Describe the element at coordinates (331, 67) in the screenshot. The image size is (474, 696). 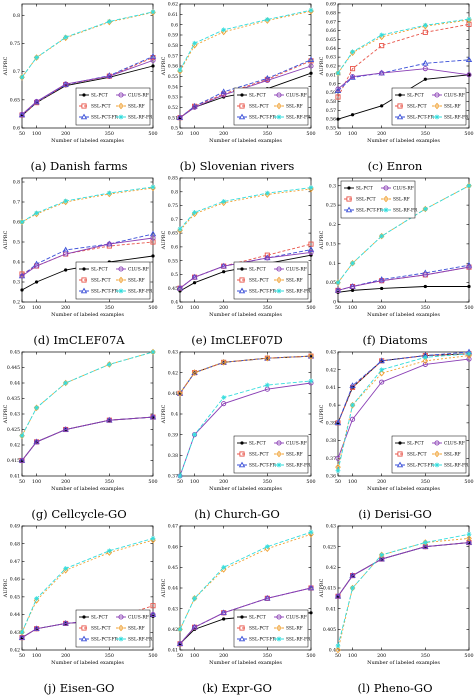
I see `y-tick-label: 0.62` at that location.